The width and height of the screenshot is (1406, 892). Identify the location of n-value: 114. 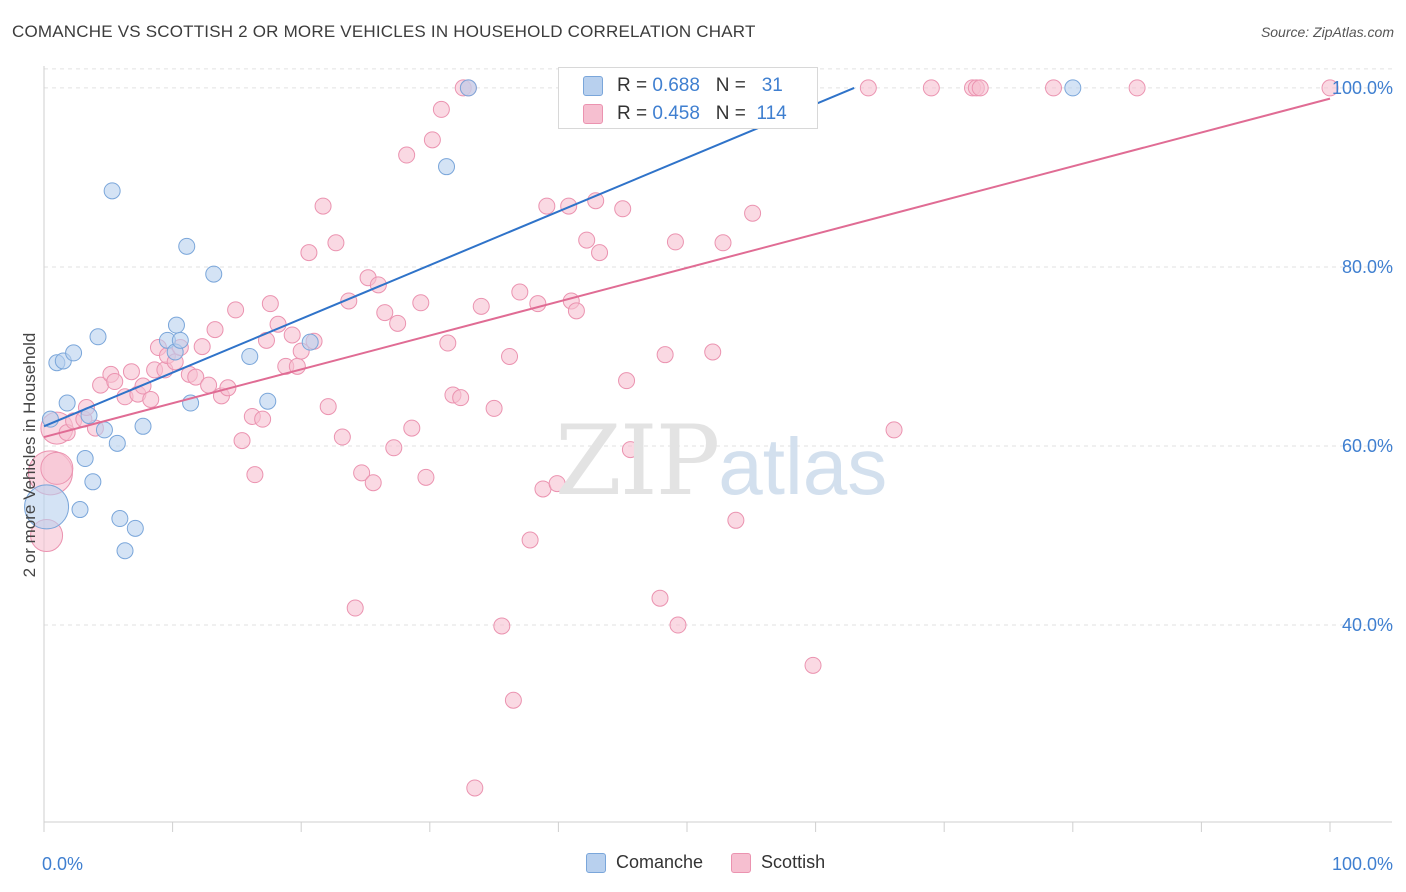
(771, 113).